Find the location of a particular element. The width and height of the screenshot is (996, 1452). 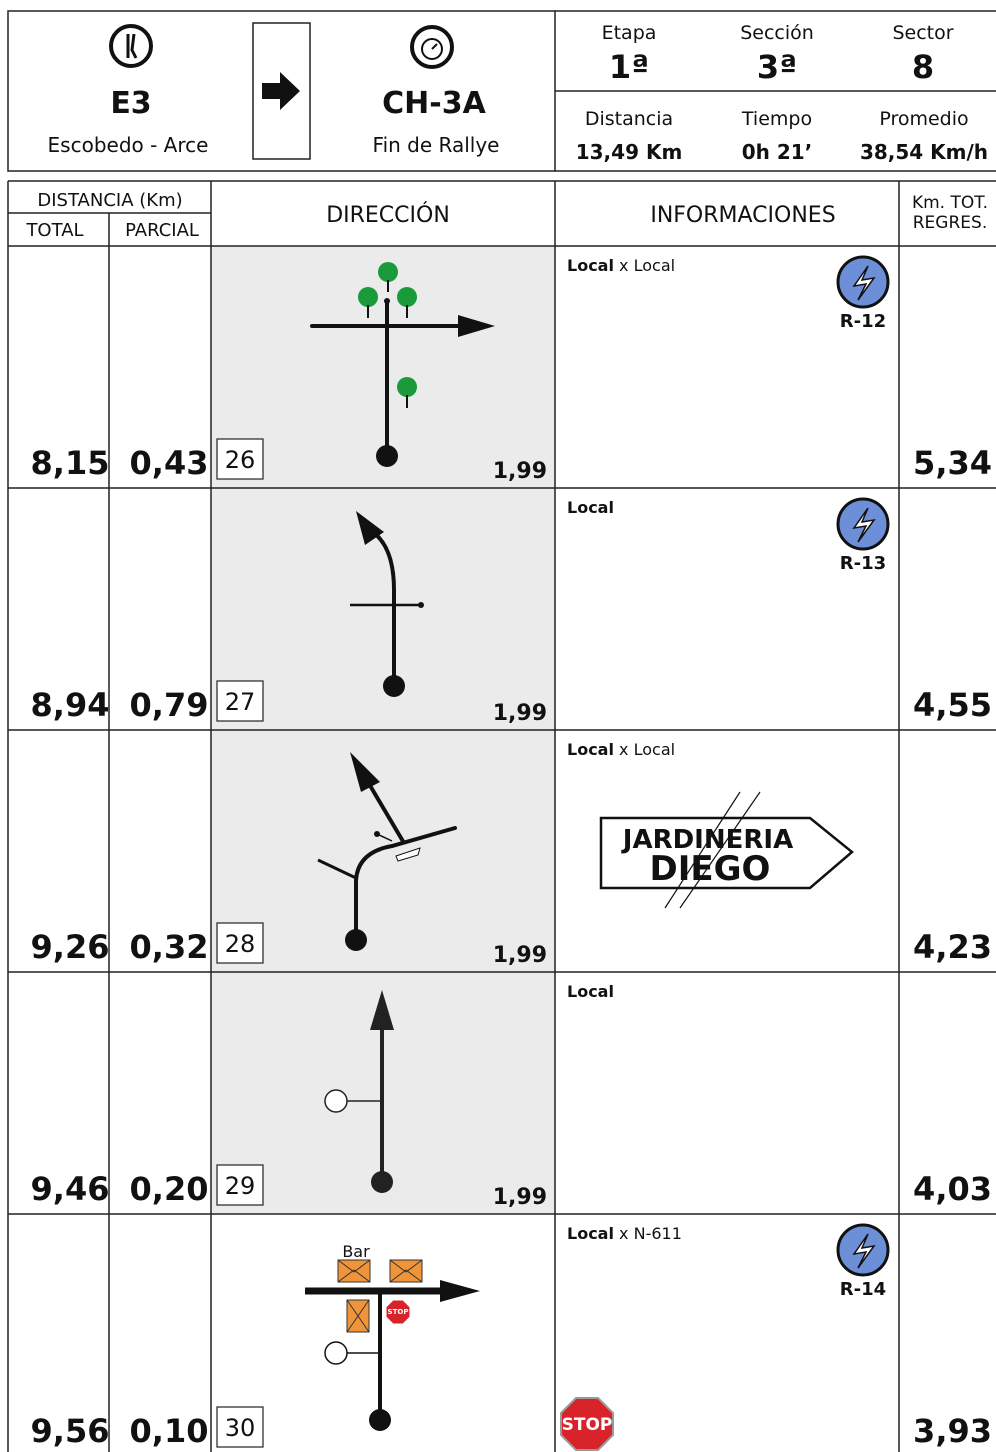

field-value: 13,49 Km is located at coordinates (629, 152).